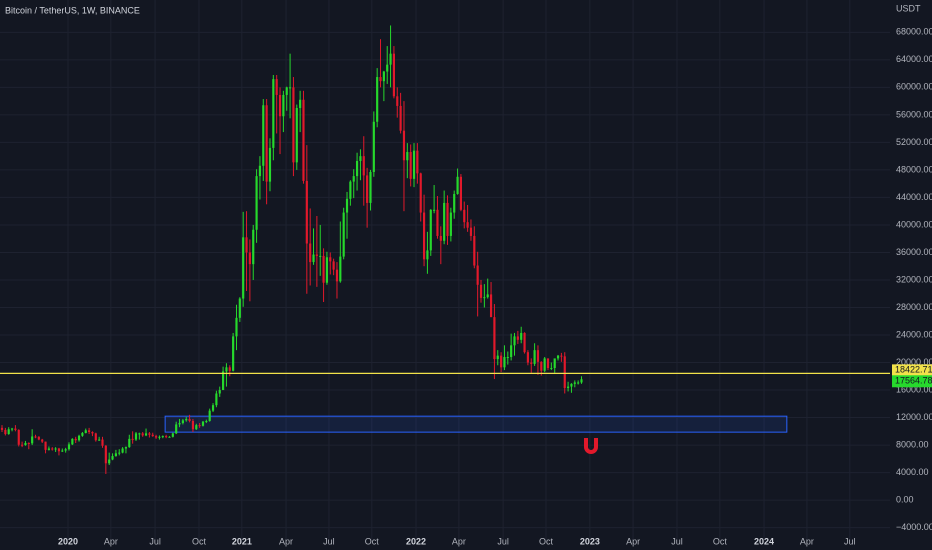  I want to click on y-tick-label: 12000.00, so click(914, 417).